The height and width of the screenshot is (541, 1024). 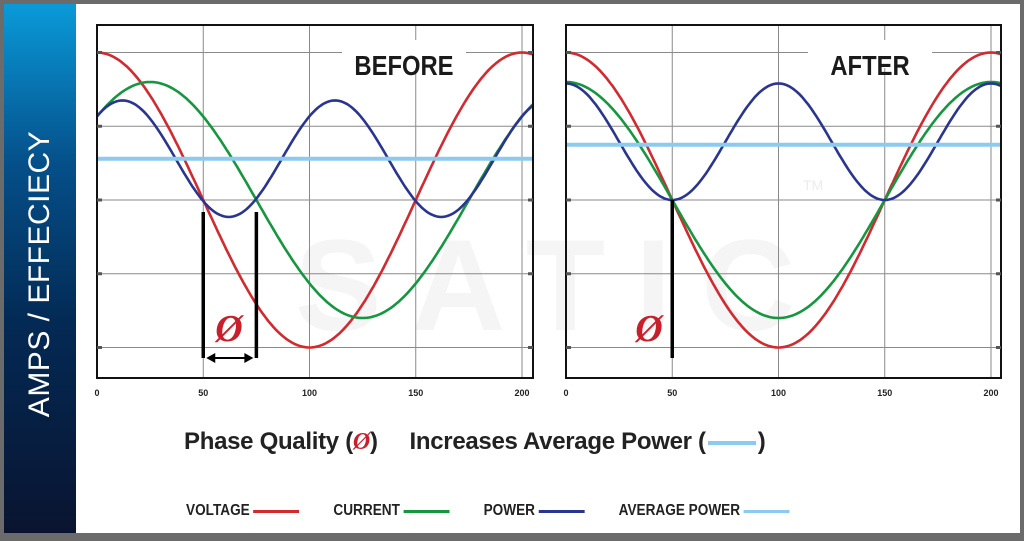 I want to click on legend-label: POWER, so click(x=509, y=510).